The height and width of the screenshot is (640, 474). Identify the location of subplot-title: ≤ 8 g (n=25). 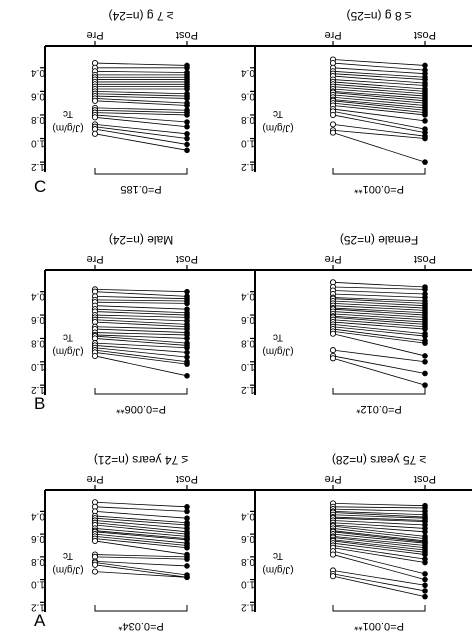
(379, 16).